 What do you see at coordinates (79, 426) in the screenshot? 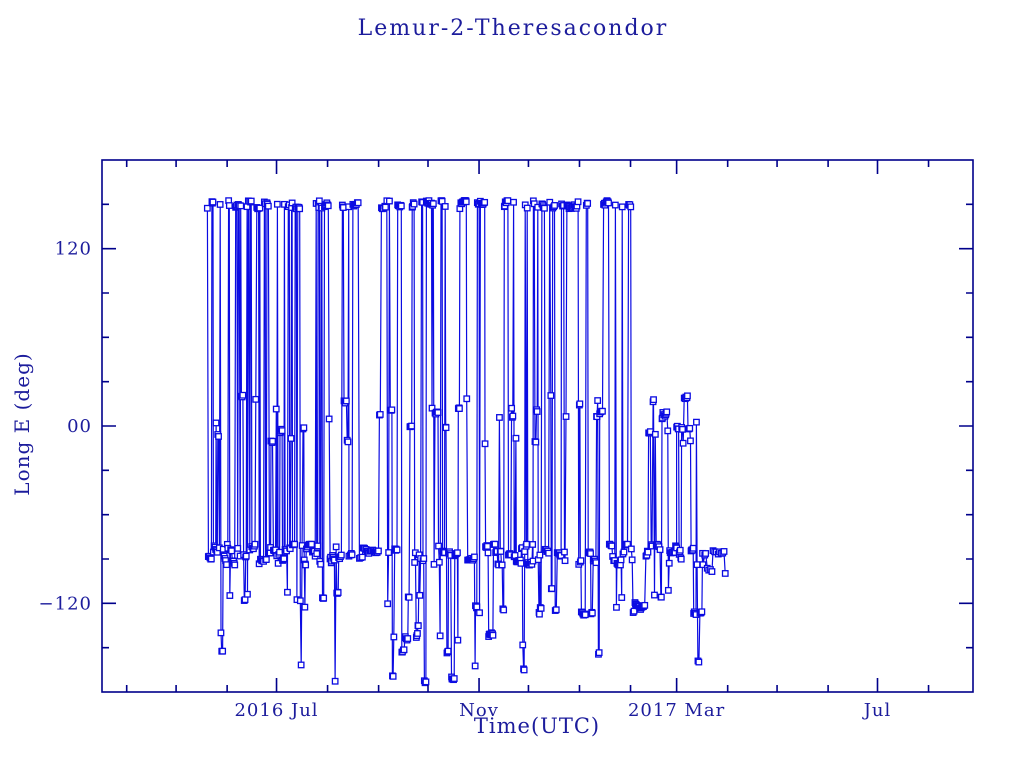
I see `y-tick-label: 00` at bounding box center [79, 426].